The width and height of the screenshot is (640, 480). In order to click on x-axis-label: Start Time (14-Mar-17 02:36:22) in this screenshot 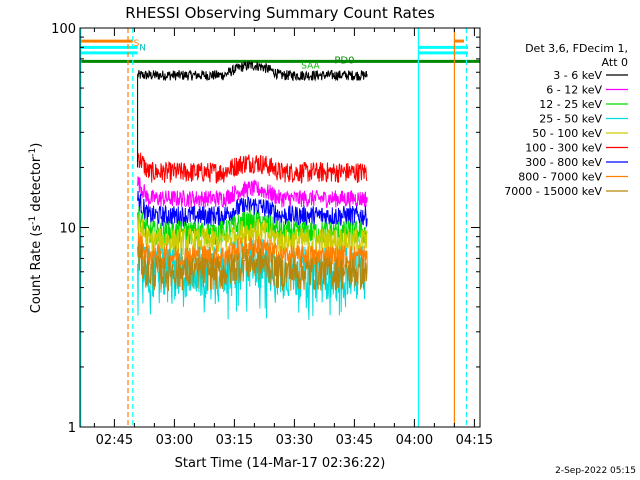, I will do `click(280, 463)`.